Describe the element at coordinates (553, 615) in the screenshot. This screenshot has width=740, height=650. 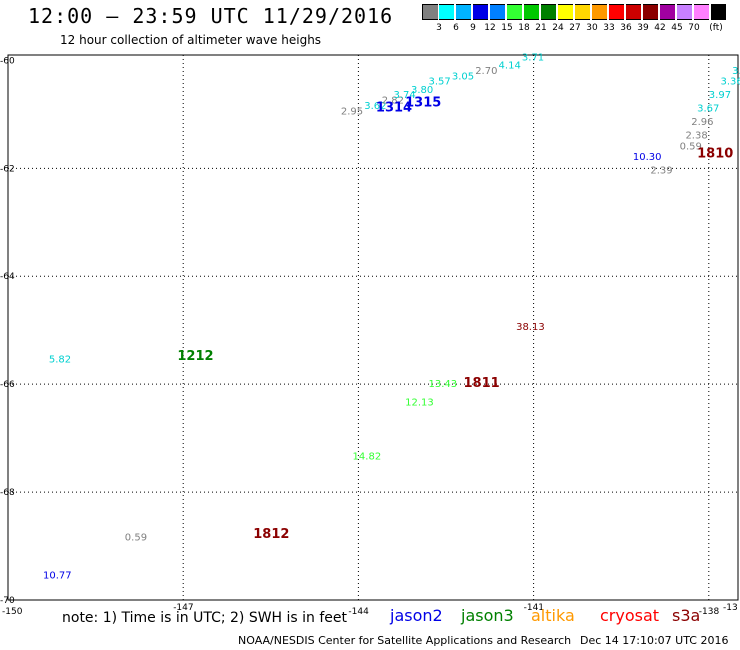
I see `satellite-legend-altika: altika` at that location.